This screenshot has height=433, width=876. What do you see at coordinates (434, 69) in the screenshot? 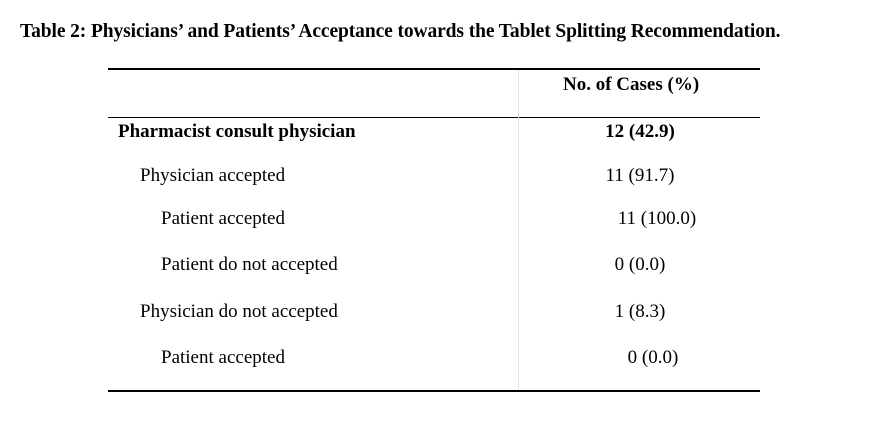
I see `table-top-rule` at bounding box center [434, 69].